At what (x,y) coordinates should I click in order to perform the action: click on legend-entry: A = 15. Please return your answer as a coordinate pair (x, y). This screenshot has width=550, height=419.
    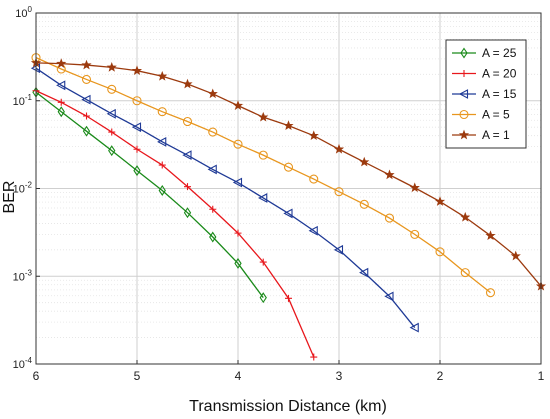
    Looking at the image, I should click on (484, 94).